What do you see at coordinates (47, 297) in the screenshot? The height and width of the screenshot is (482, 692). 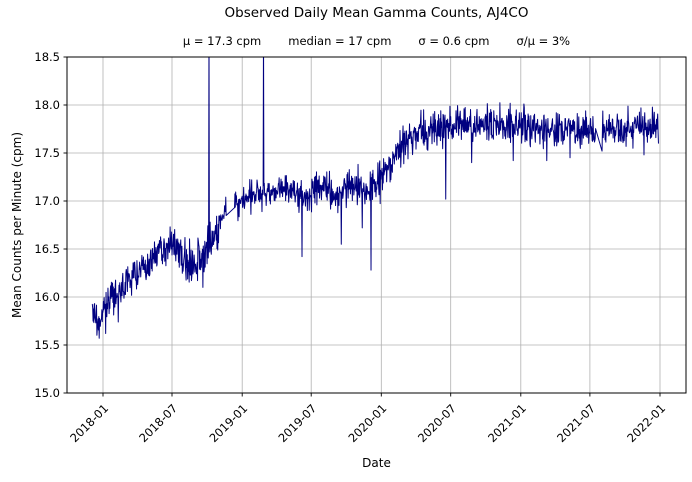 I see `y-tick-label: 16.0` at bounding box center [47, 297].